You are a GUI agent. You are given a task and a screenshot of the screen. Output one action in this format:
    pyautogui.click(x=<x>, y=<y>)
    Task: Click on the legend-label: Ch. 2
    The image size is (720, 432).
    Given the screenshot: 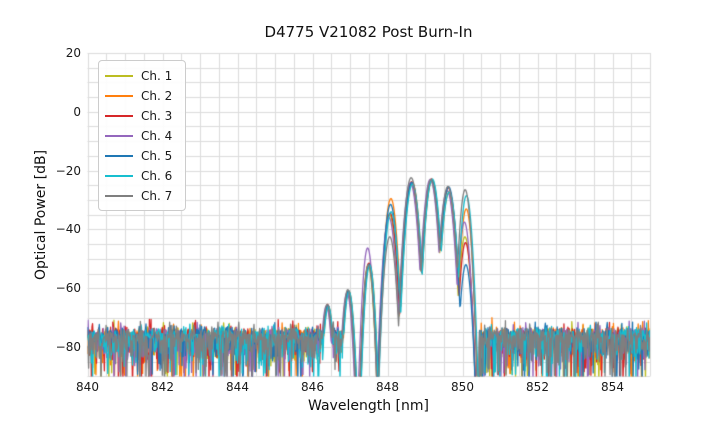 What is the action you would take?
    pyautogui.click(x=157, y=96)
    